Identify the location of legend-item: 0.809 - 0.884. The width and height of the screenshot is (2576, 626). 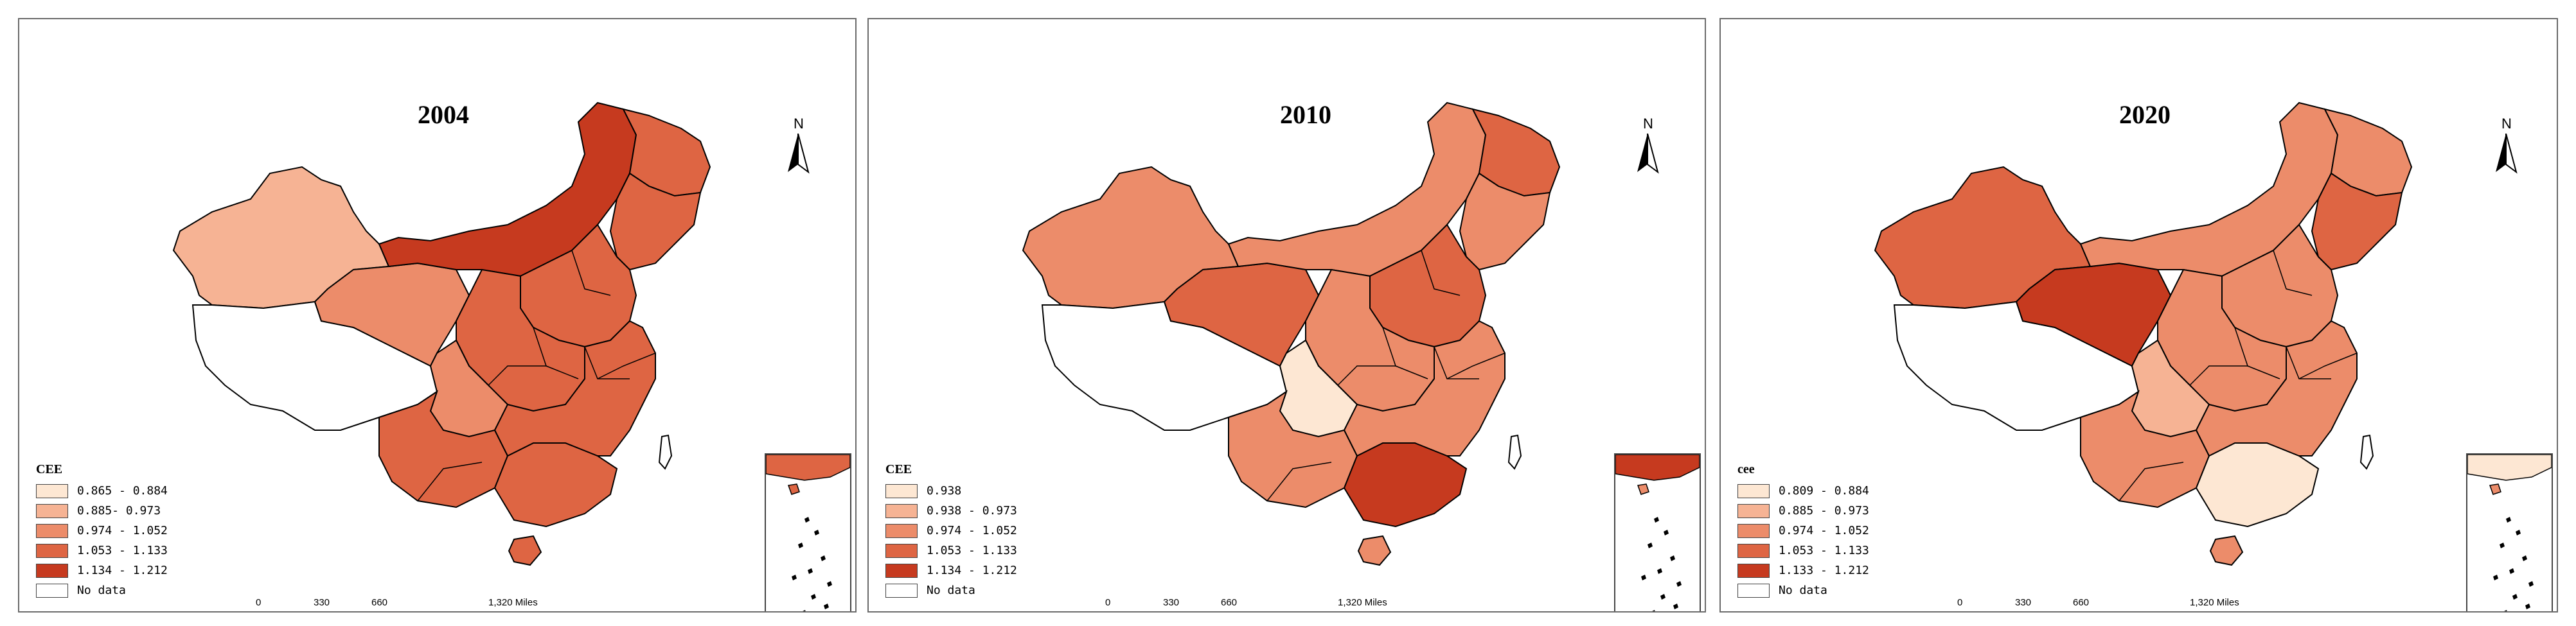
(1803, 491).